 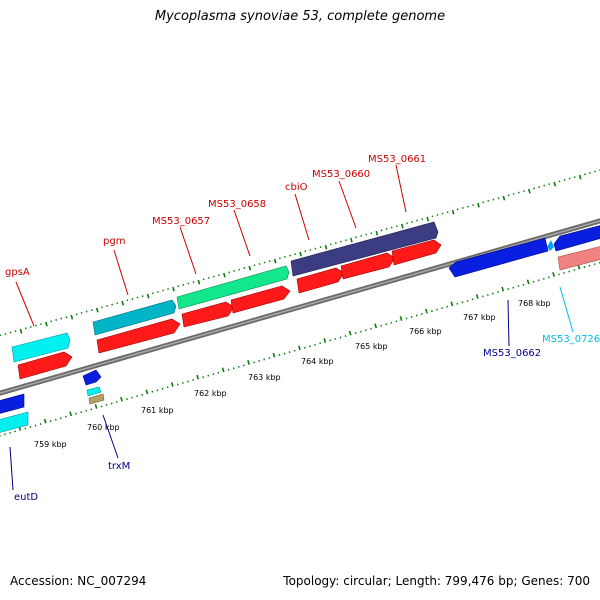 What do you see at coordinates (550, 245) in the screenshot?
I see `gene-feature-cyan-right` at bounding box center [550, 245].